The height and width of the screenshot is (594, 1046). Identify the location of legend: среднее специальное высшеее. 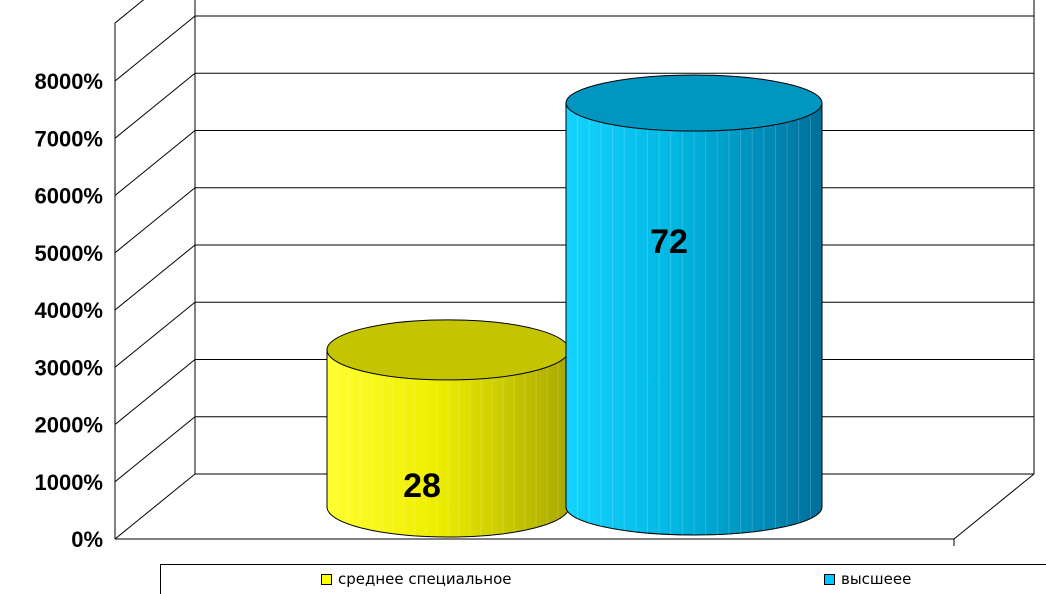
(603, 579).